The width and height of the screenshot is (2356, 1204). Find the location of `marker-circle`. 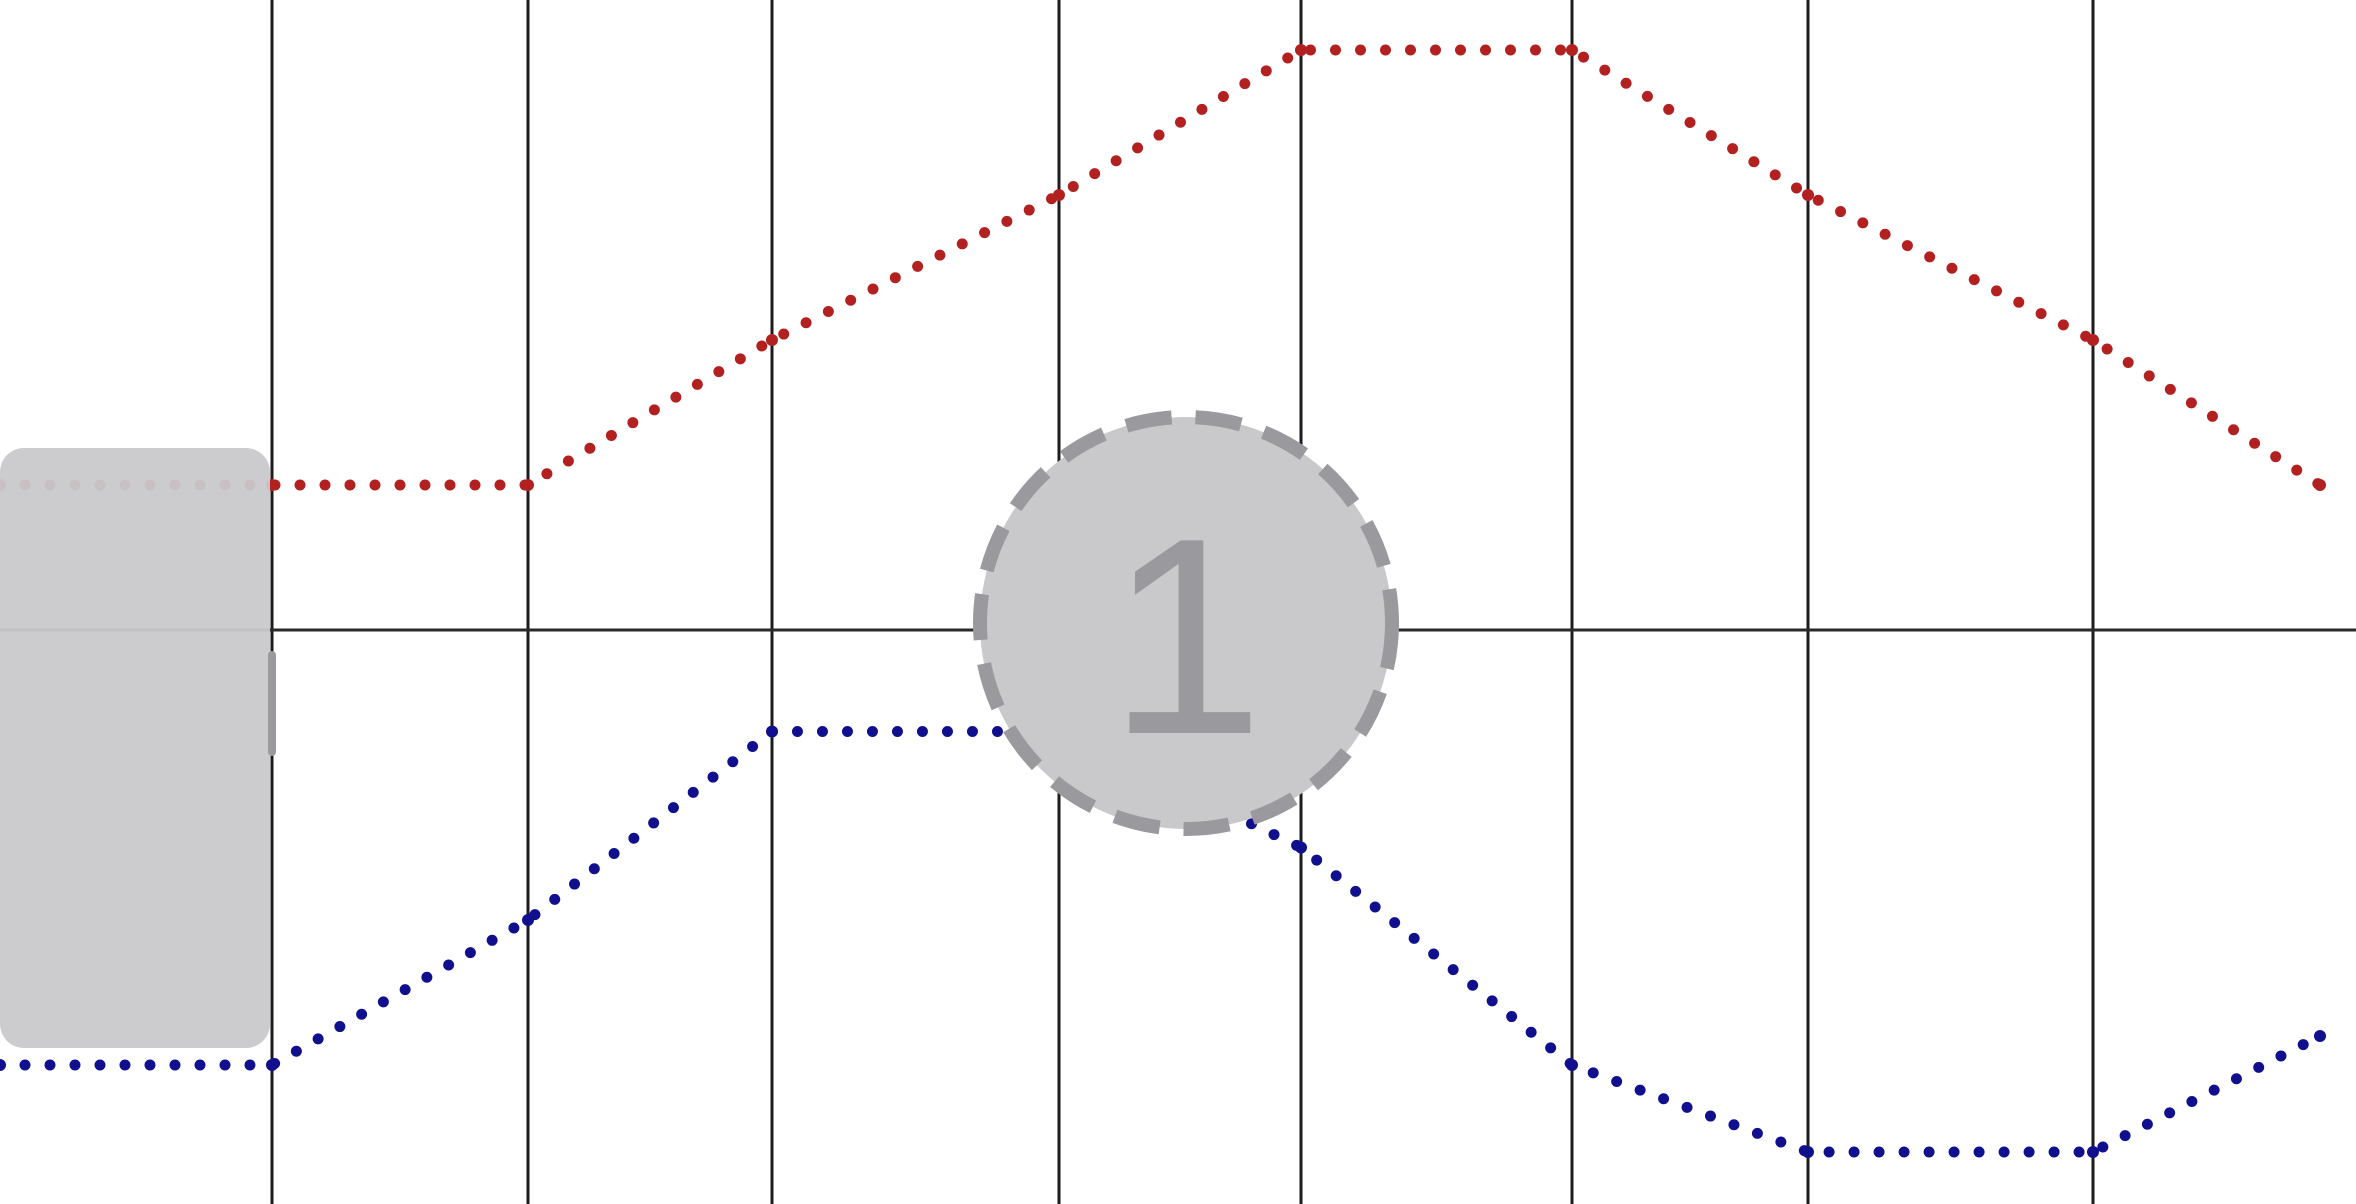

marker-circle is located at coordinates (1186, 623).